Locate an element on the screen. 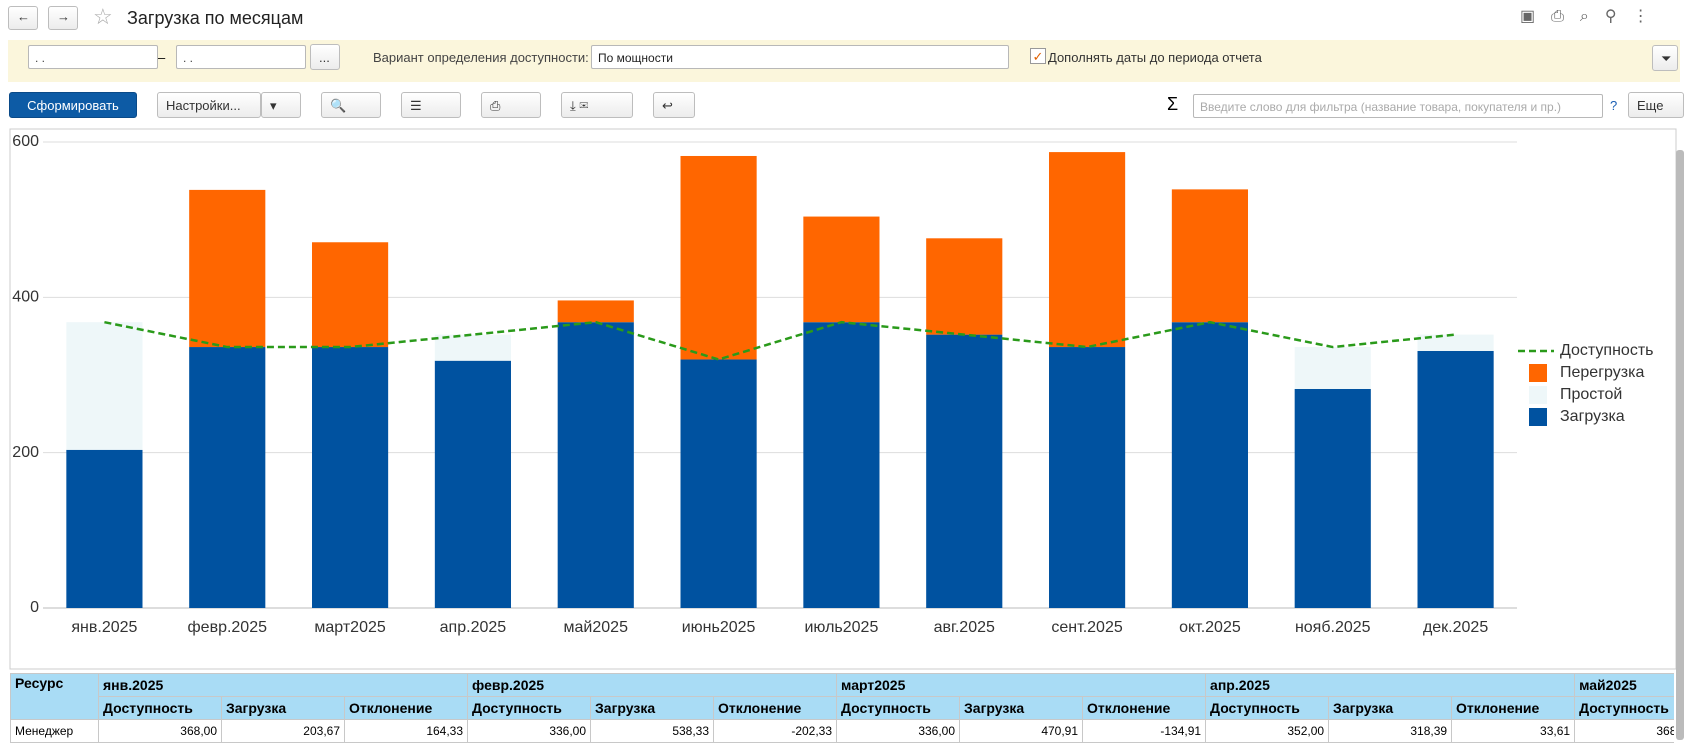 The image size is (1687, 744). y-tick-label: 600 is located at coordinates (25, 141).